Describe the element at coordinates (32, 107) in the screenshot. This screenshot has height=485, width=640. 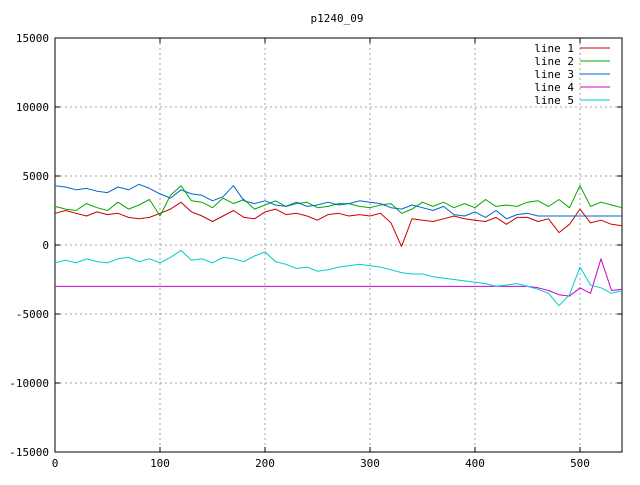
I see `y-tick-label: 10000` at that location.